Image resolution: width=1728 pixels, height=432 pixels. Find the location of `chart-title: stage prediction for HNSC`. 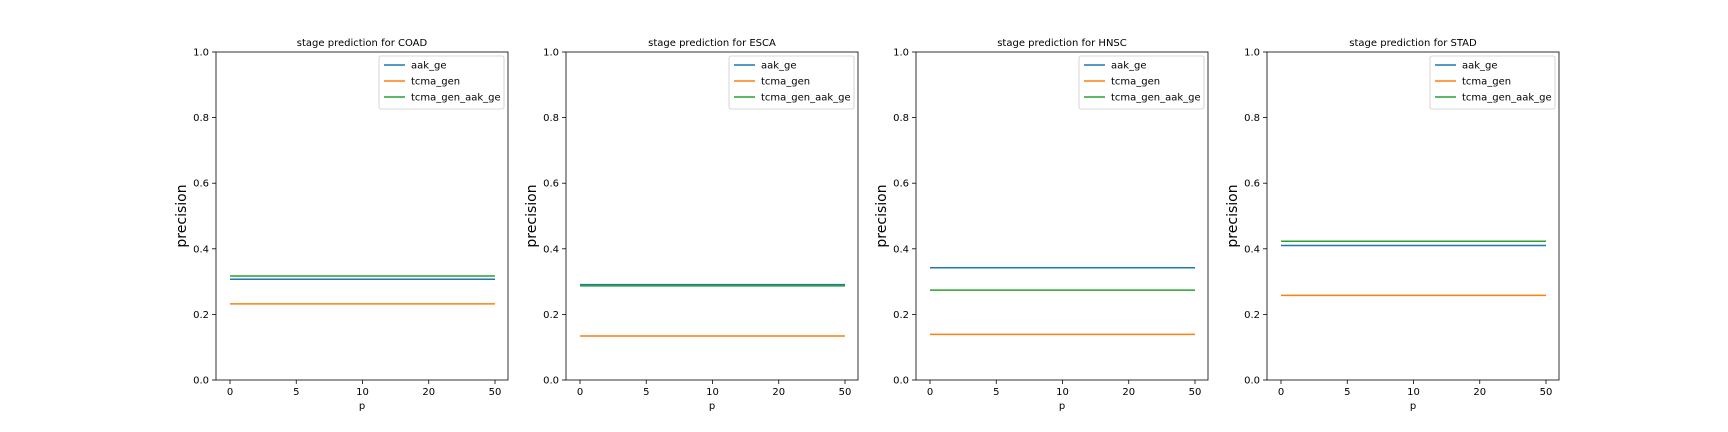

chart-title: stage prediction for HNSC is located at coordinates (1062, 43).